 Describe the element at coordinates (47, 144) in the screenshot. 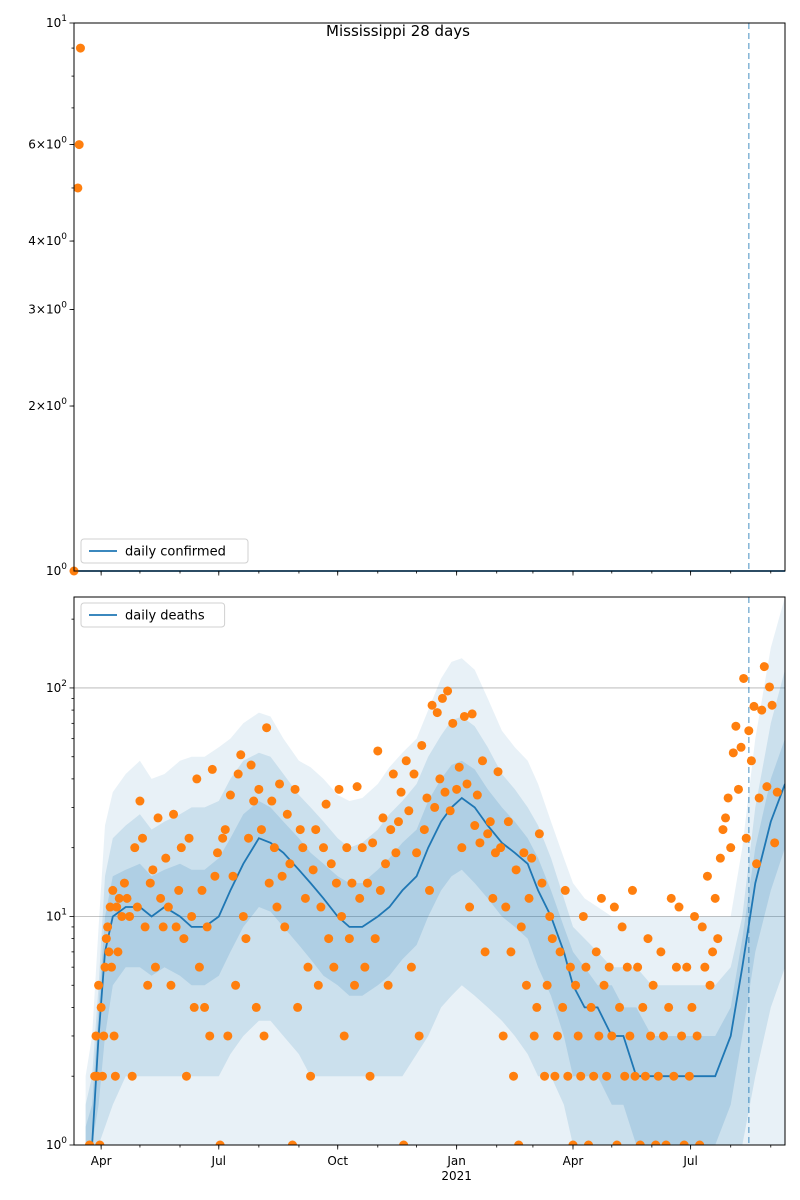

I see `y-tick-label: 6×100` at that location.